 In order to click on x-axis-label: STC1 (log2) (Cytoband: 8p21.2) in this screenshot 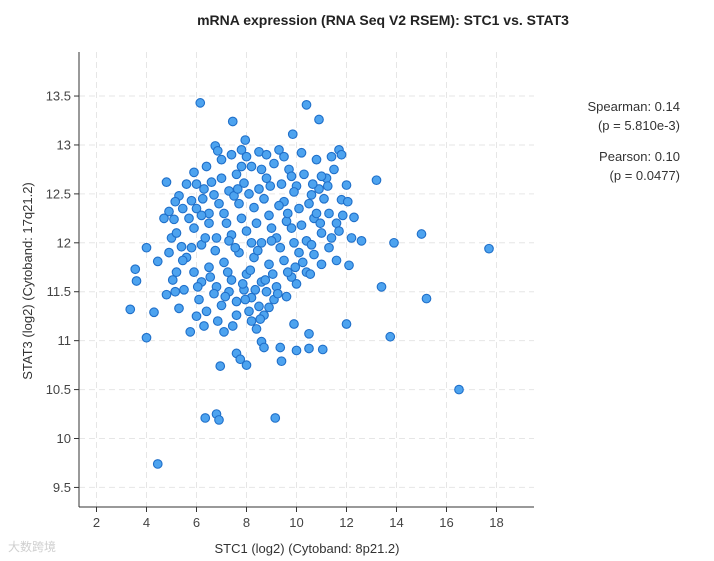, I will do `click(307, 548)`.